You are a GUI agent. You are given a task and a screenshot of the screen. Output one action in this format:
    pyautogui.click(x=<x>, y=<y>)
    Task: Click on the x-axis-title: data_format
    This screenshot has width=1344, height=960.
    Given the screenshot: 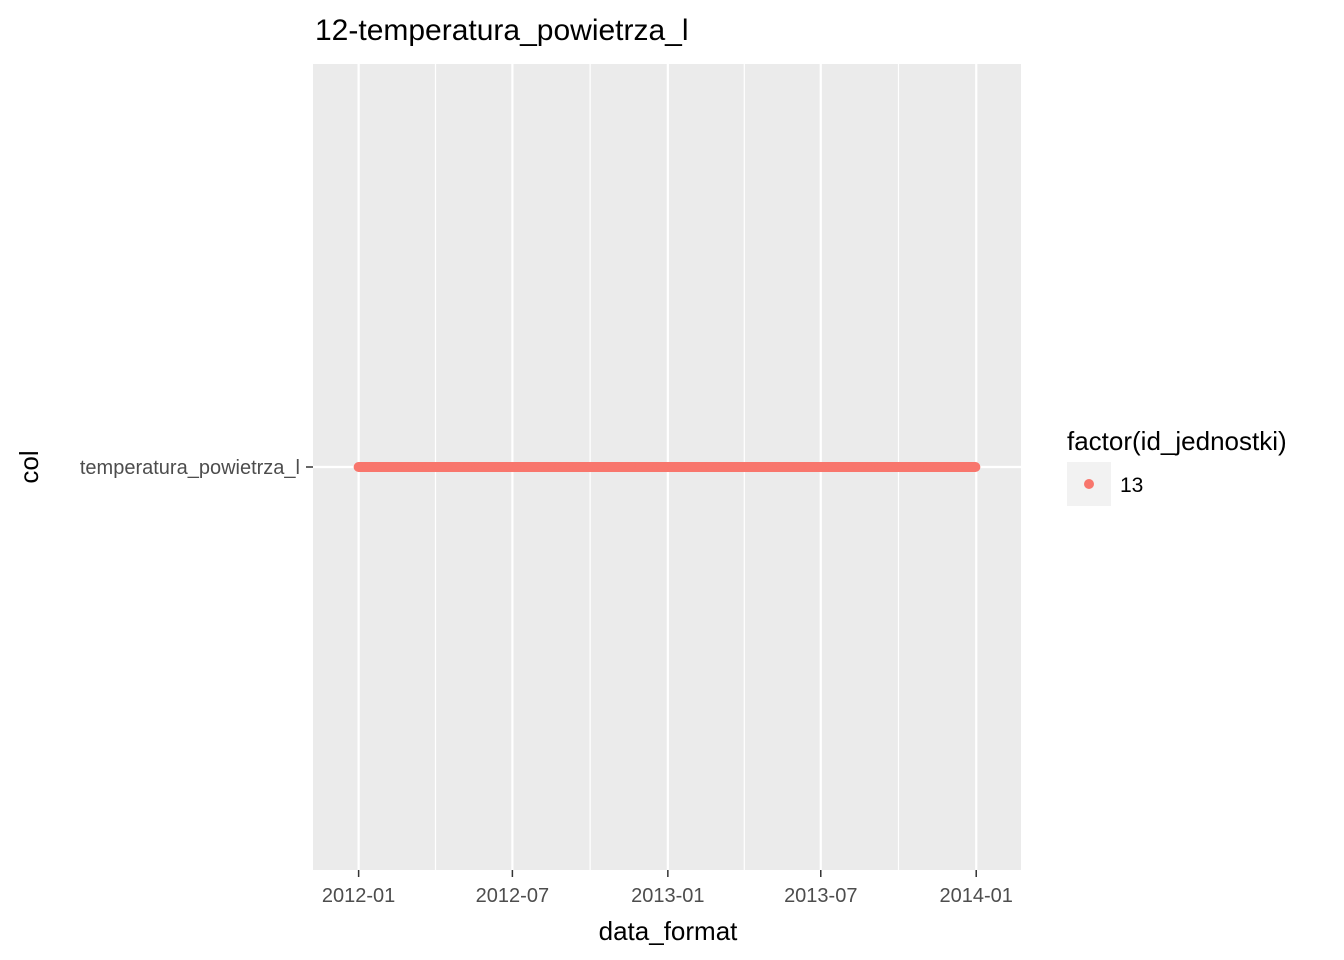 What is the action you would take?
    pyautogui.click(x=669, y=931)
    